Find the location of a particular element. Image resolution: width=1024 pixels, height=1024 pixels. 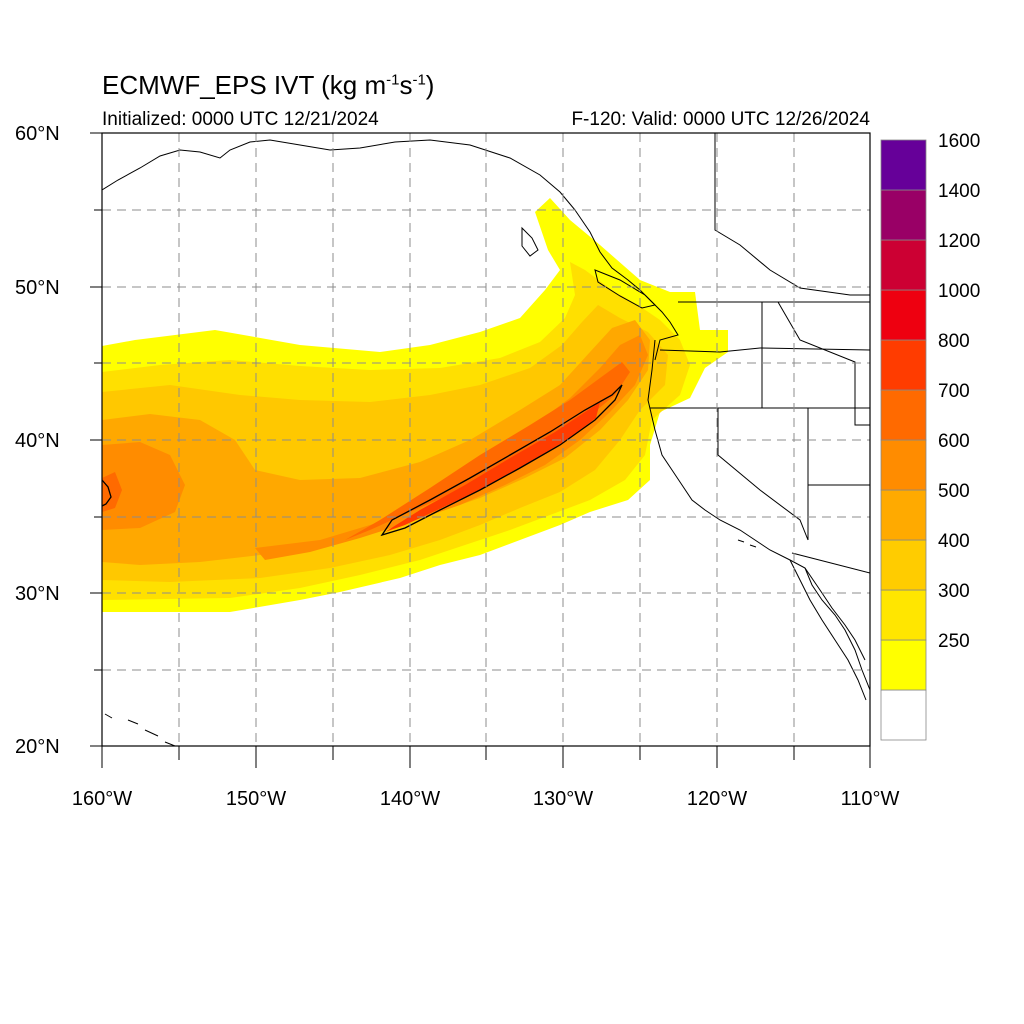

lon-label-140: 140°W is located at coordinates (410, 799).